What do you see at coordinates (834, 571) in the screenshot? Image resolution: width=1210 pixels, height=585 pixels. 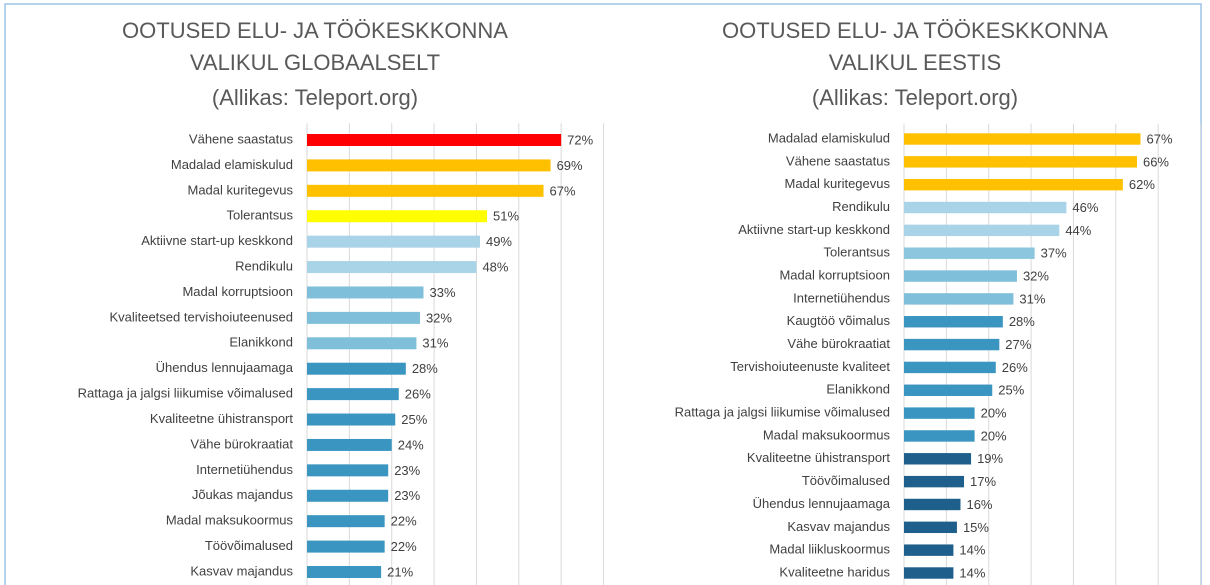 I see `category-label: Kvaliteetne haridus` at bounding box center [834, 571].